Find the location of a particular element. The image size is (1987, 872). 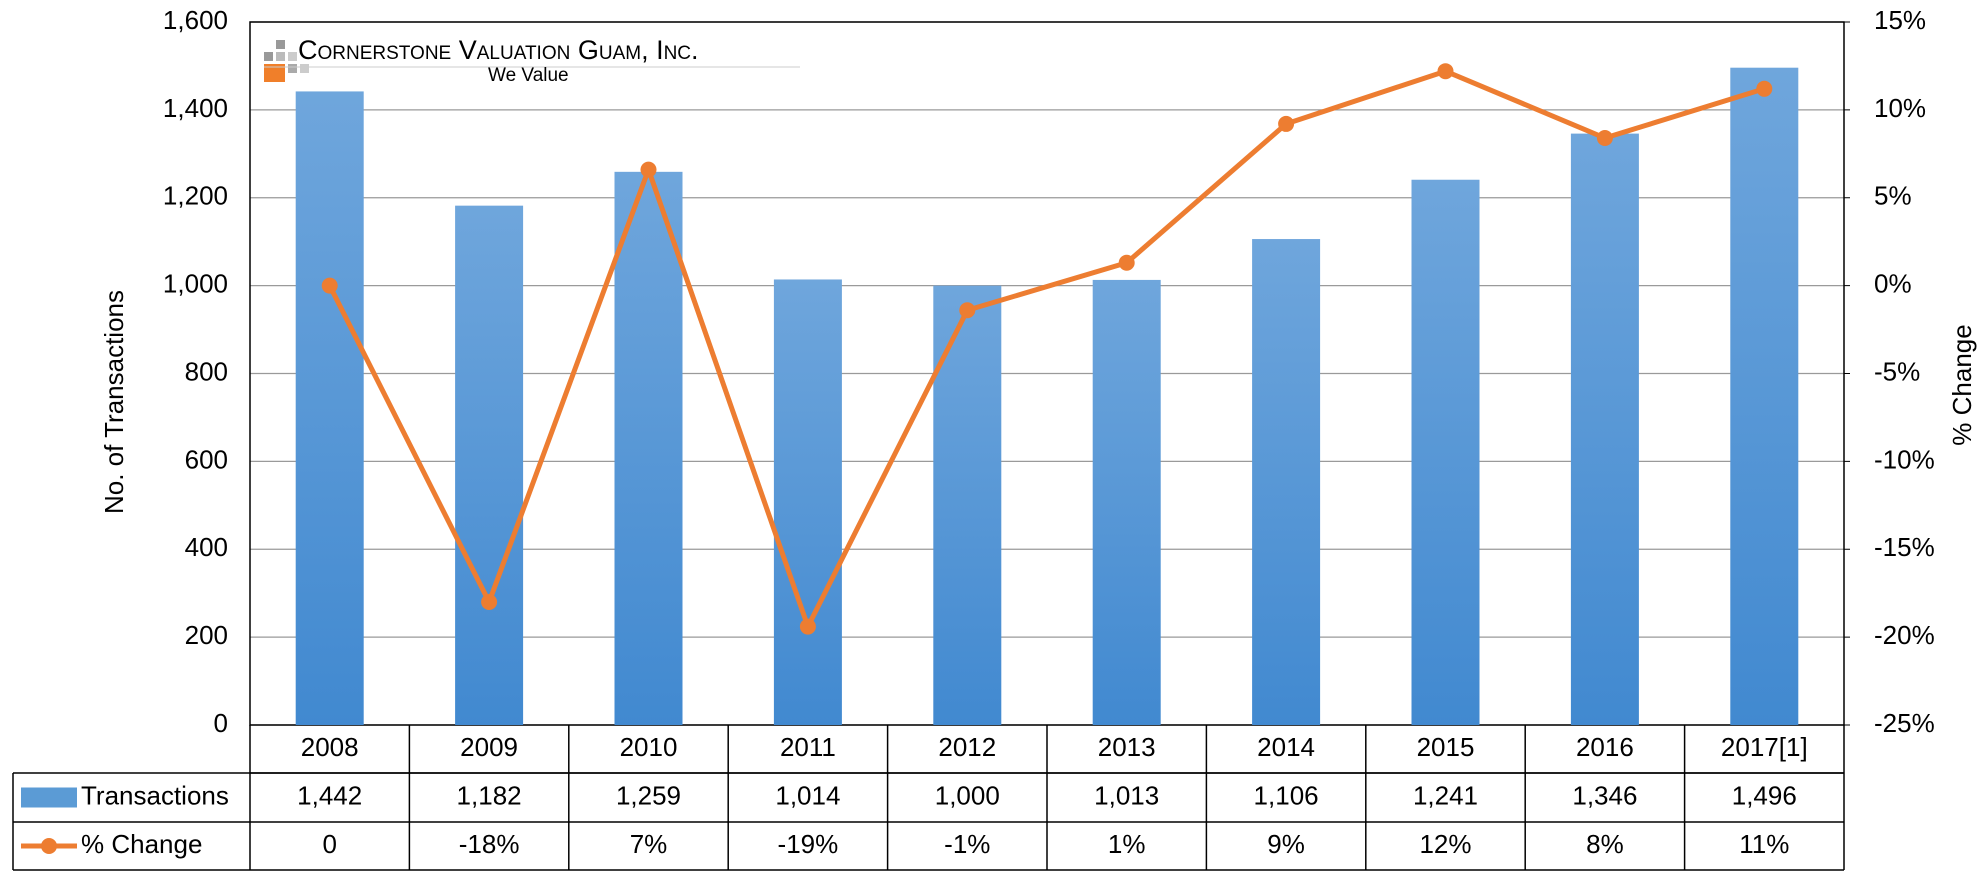

y2-tick-label: -25% is located at coordinates (1904, 723).